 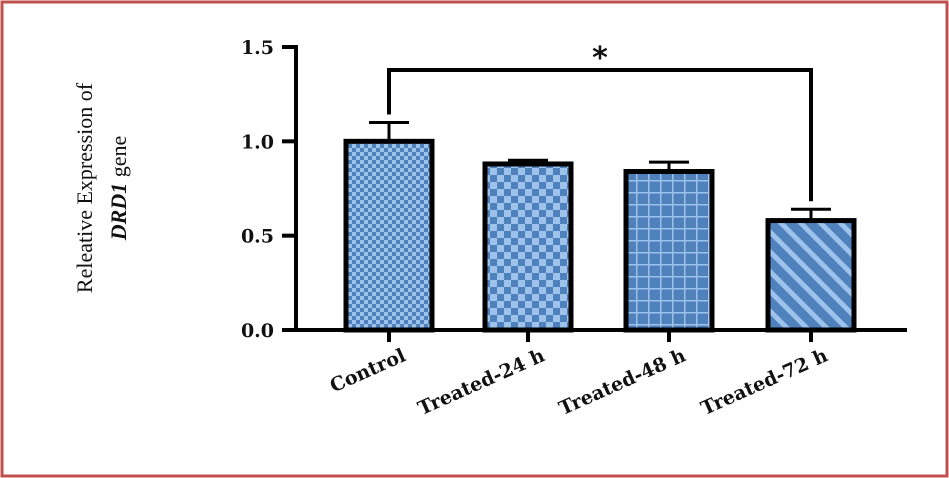 What do you see at coordinates (528, 247) in the screenshot?
I see `bar-treated-24-h` at bounding box center [528, 247].